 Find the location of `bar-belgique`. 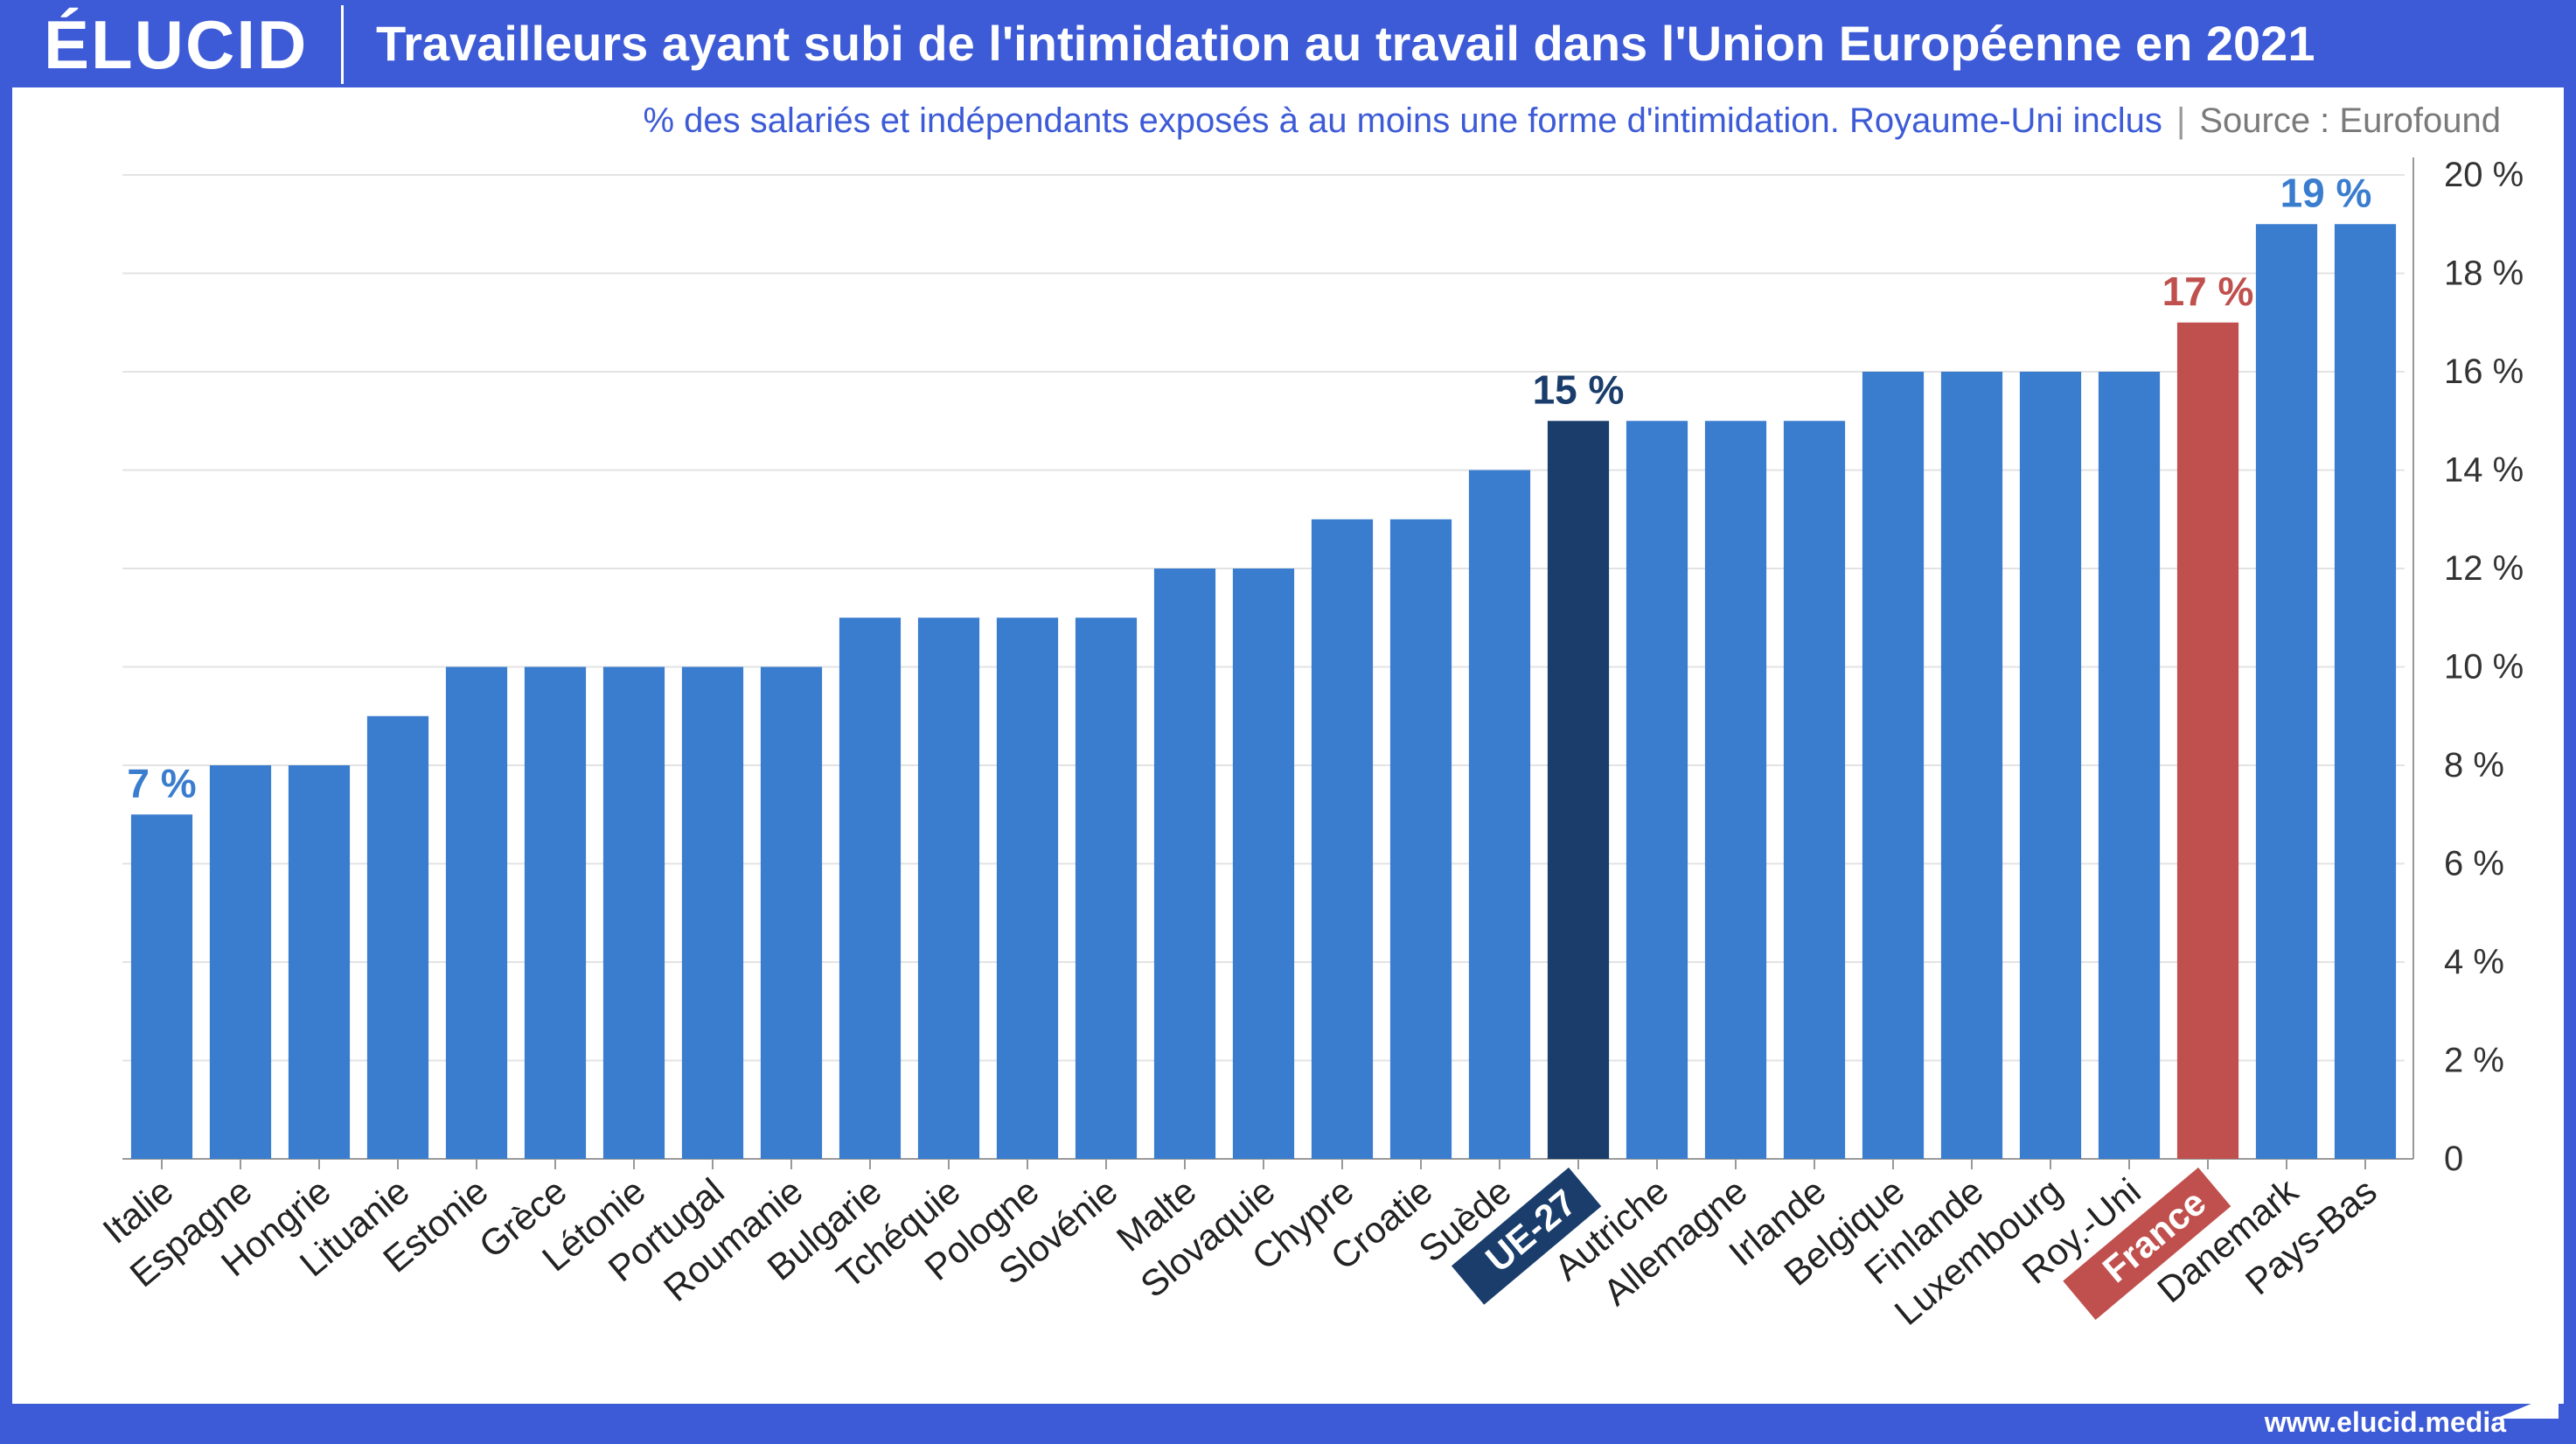

bar-belgique is located at coordinates (1893, 765).